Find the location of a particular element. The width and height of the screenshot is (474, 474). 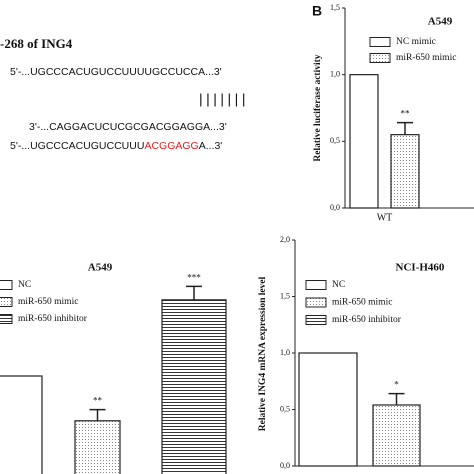

y-axis-label: Relative luciferase activity is located at coordinates (318, 107).